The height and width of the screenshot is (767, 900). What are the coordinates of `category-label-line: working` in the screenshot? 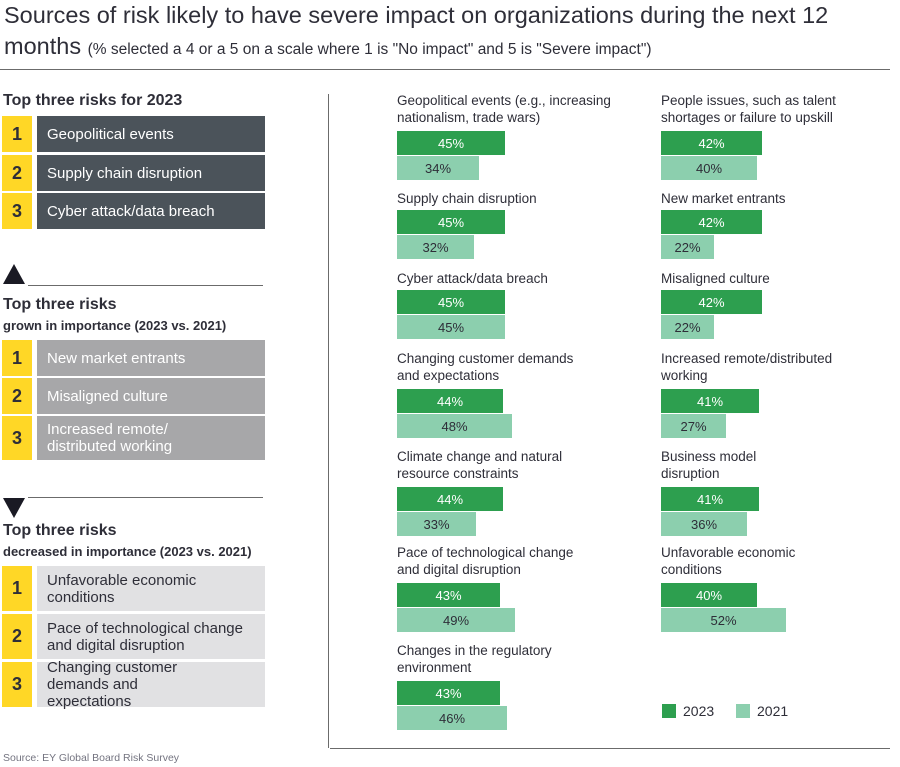 It's located at (684, 375).